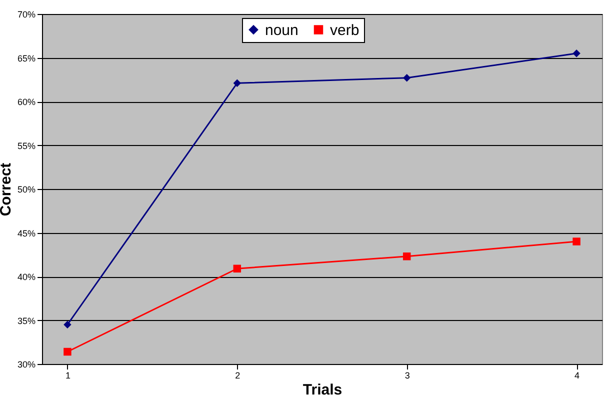 The width and height of the screenshot is (608, 408). Describe the element at coordinates (577, 375) in the screenshot. I see `x-tick-label: 4` at that location.